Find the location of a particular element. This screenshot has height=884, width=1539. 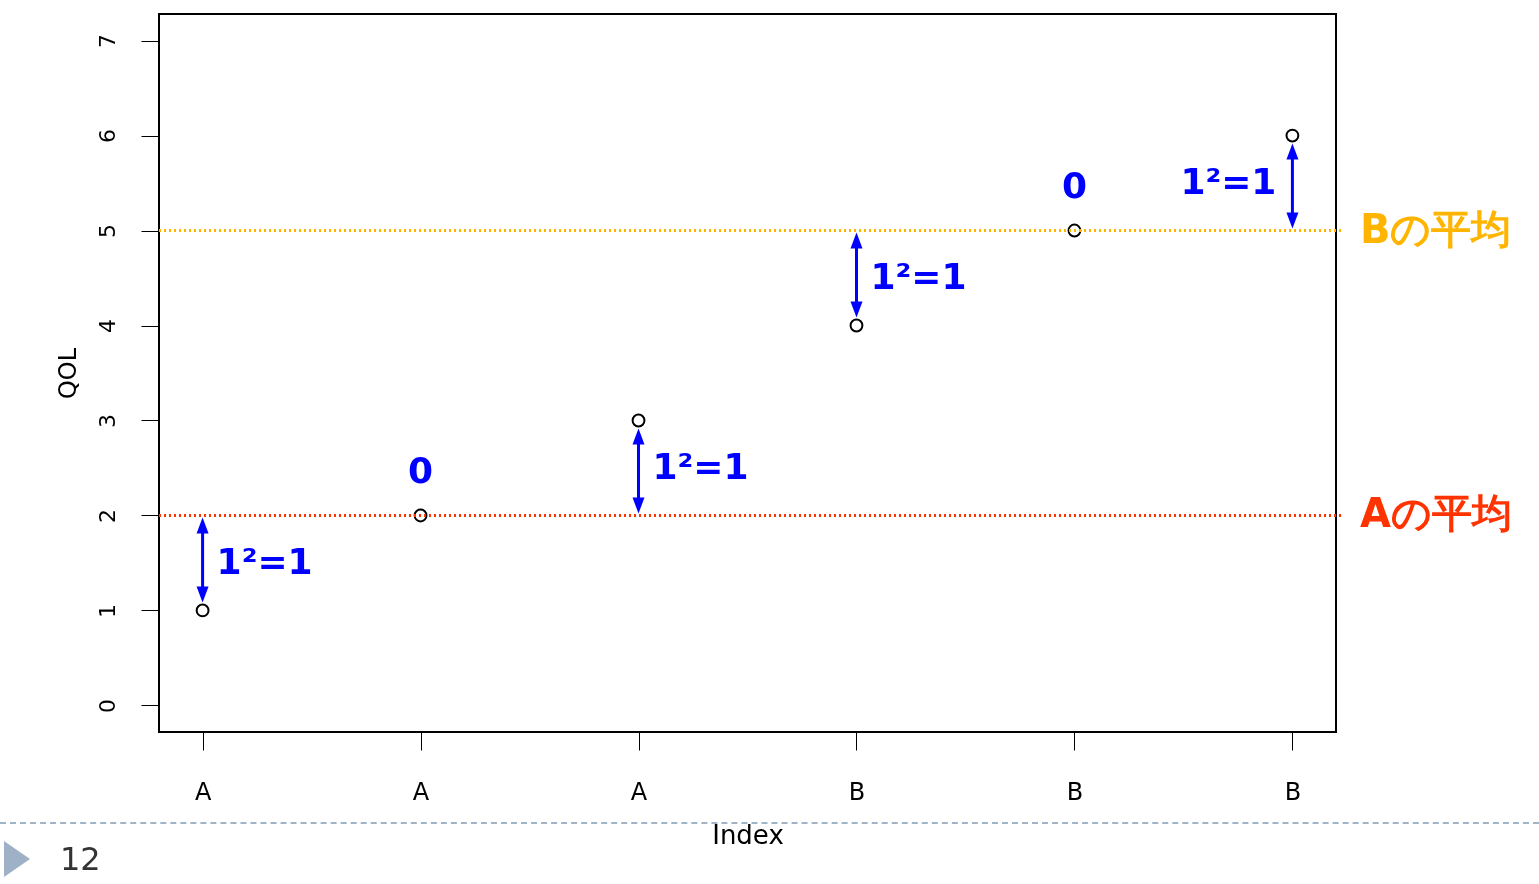

y-axis-title: QOL is located at coordinates (67, 373).